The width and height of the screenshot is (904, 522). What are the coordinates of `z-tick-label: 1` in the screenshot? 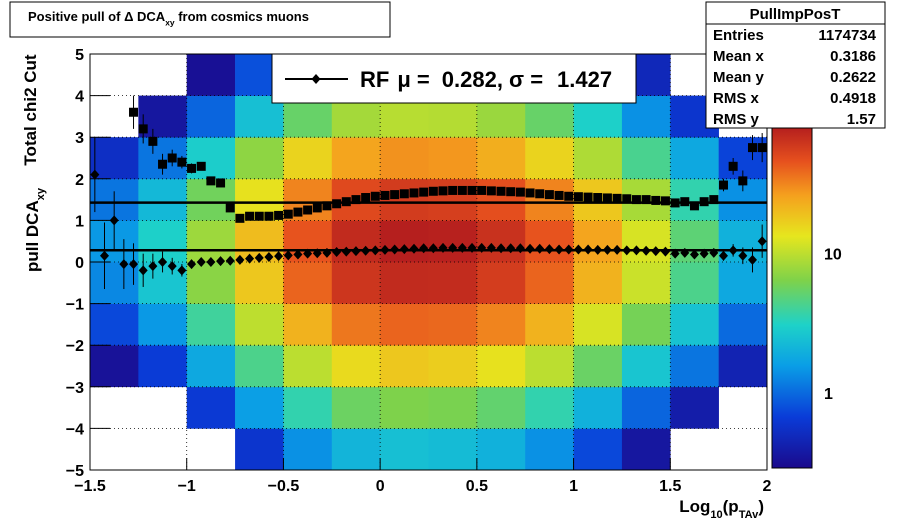 It's located at (828, 394).